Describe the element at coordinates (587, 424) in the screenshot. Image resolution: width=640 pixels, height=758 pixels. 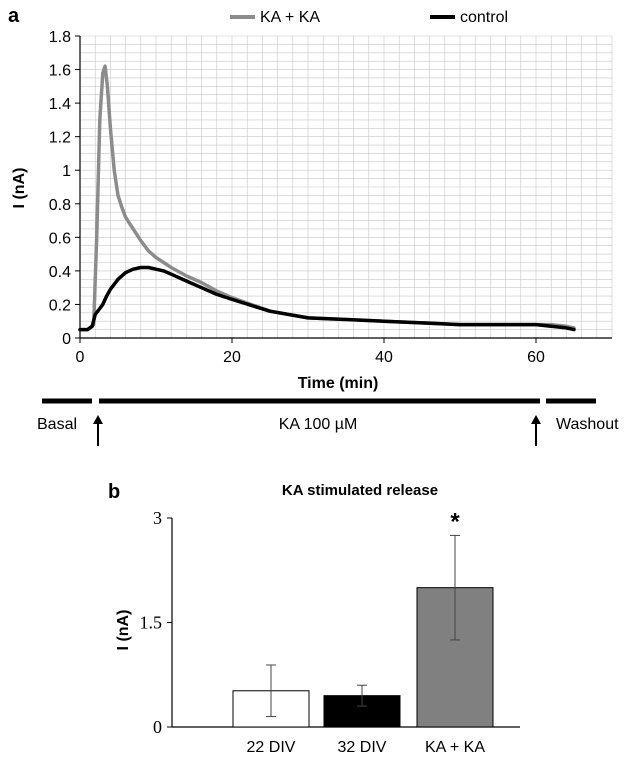
I see `washout-label: Washout` at that location.